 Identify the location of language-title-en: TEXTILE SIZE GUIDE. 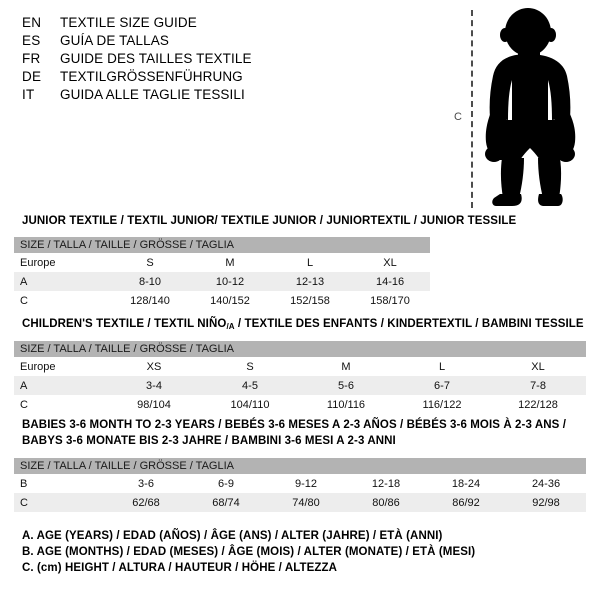
(128, 22).